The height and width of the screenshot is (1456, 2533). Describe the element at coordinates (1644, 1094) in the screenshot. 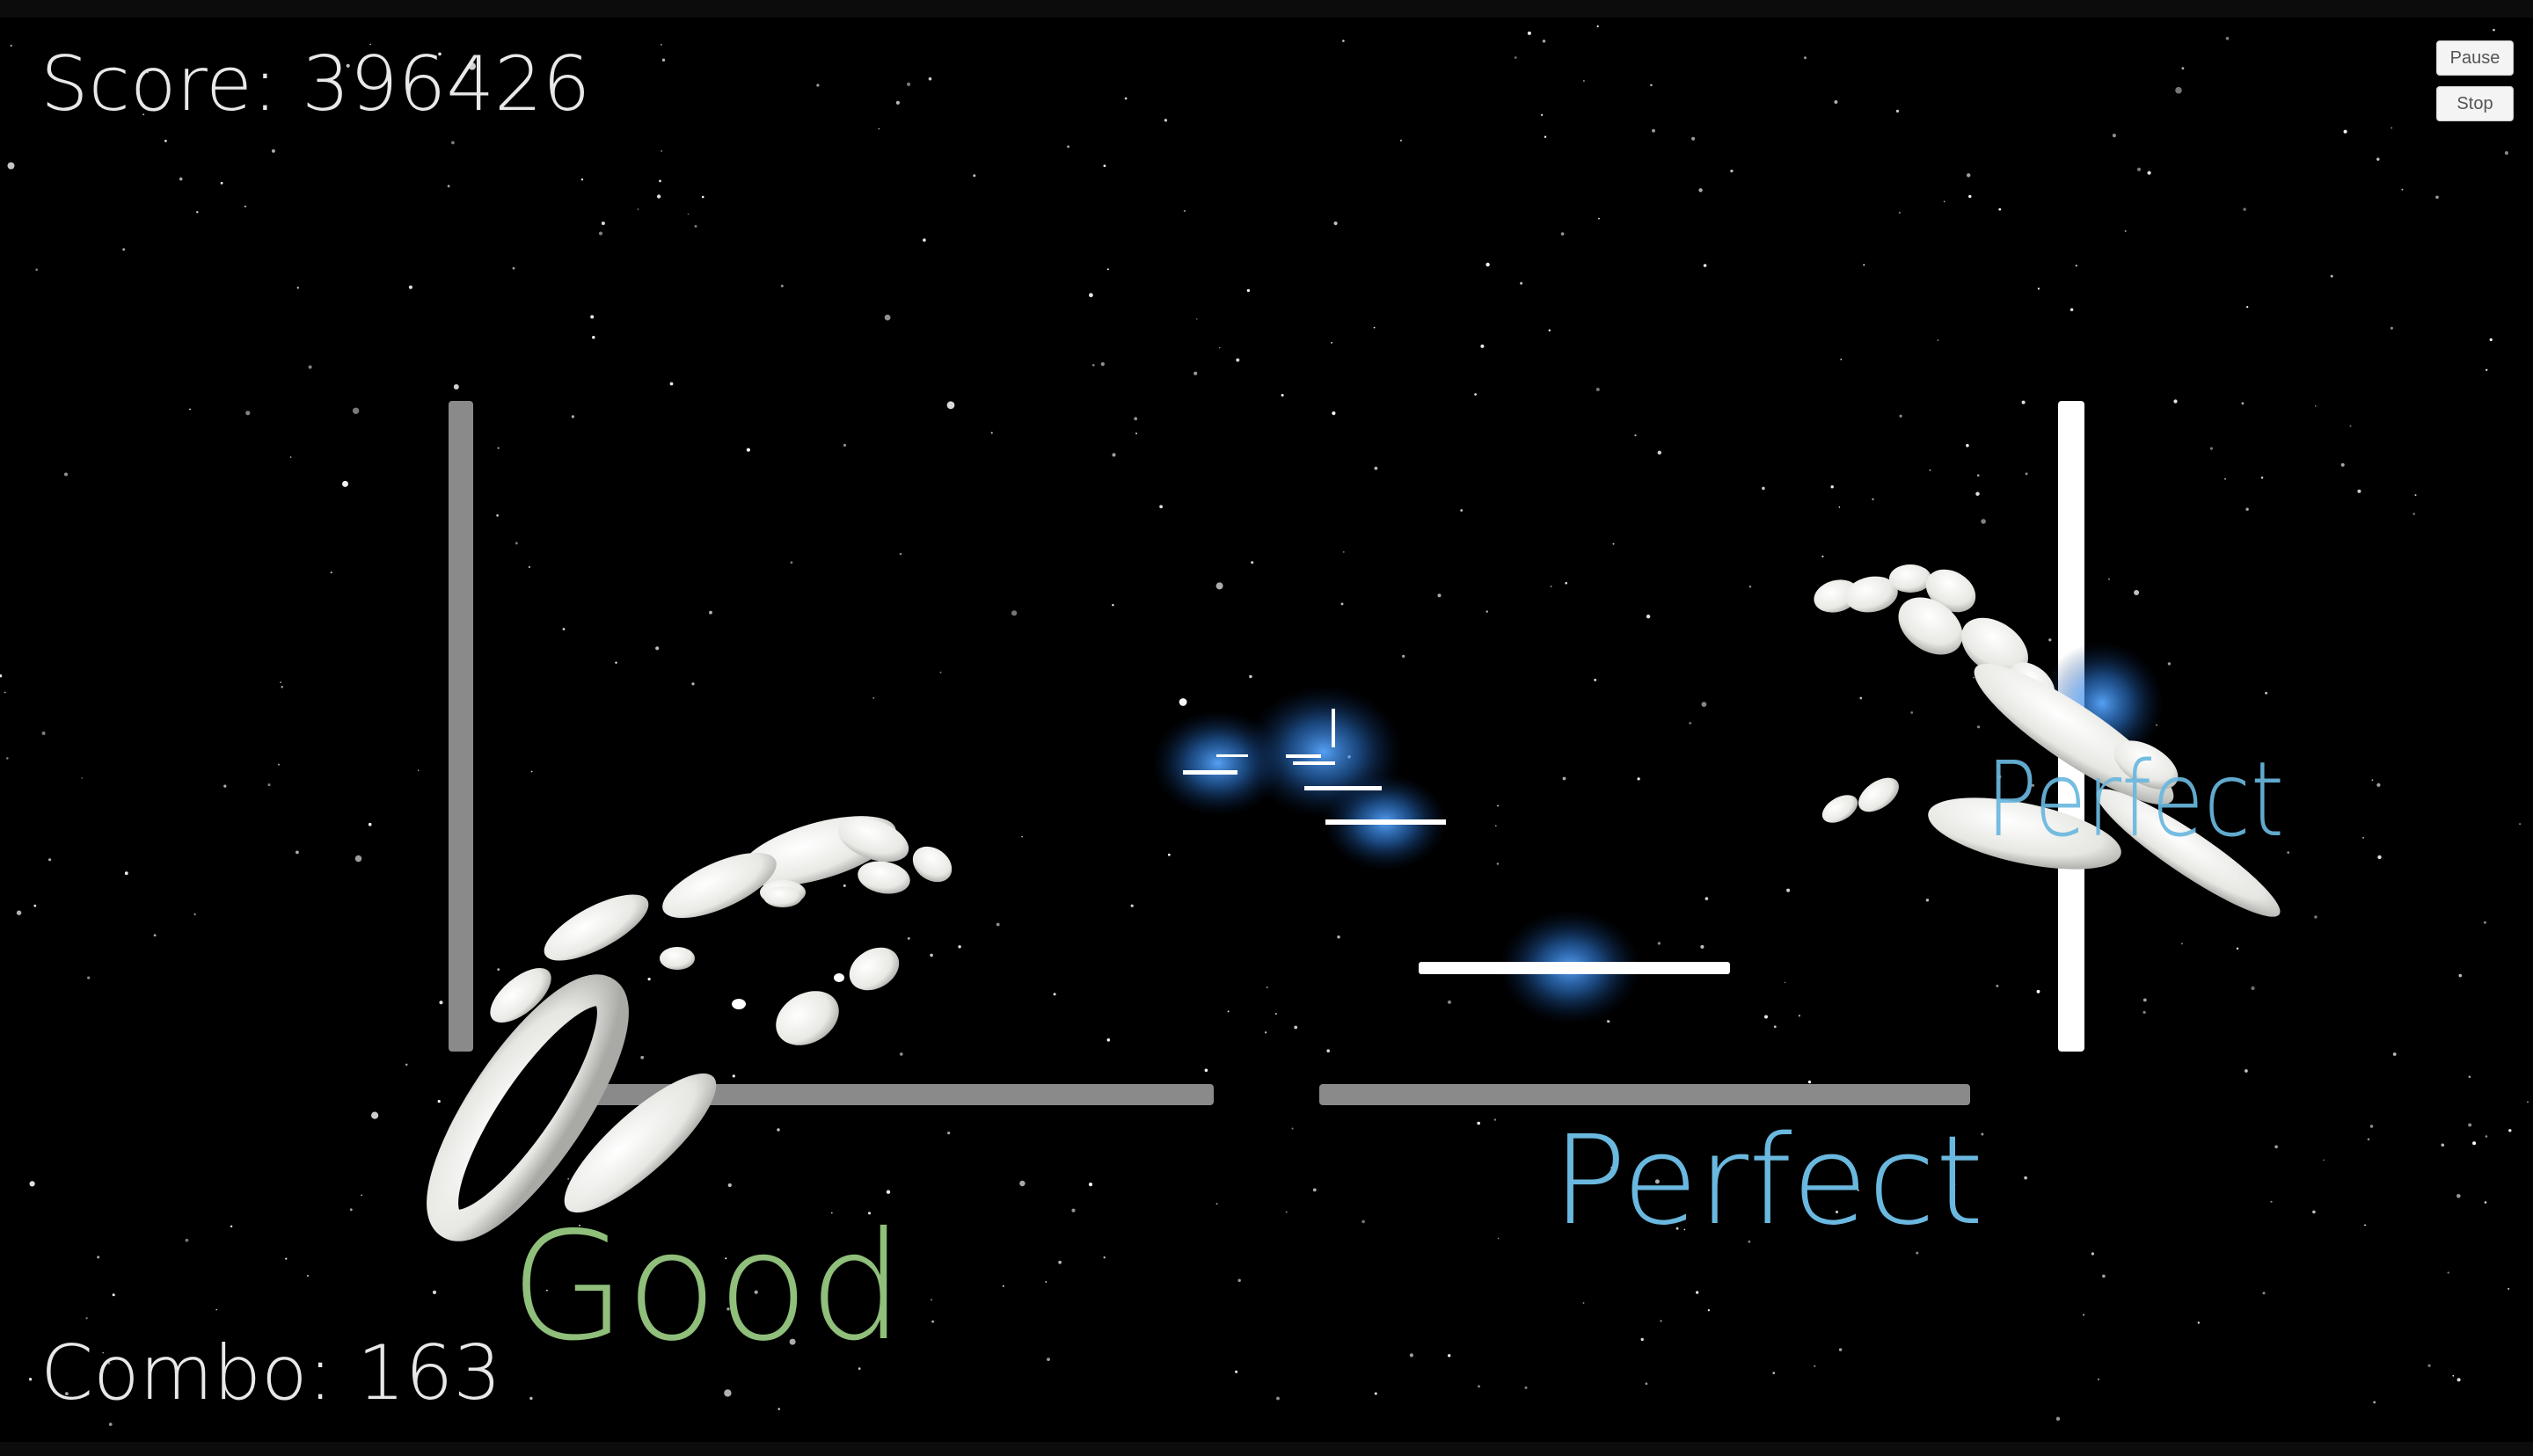

I see `lane-right-horizontal` at that location.